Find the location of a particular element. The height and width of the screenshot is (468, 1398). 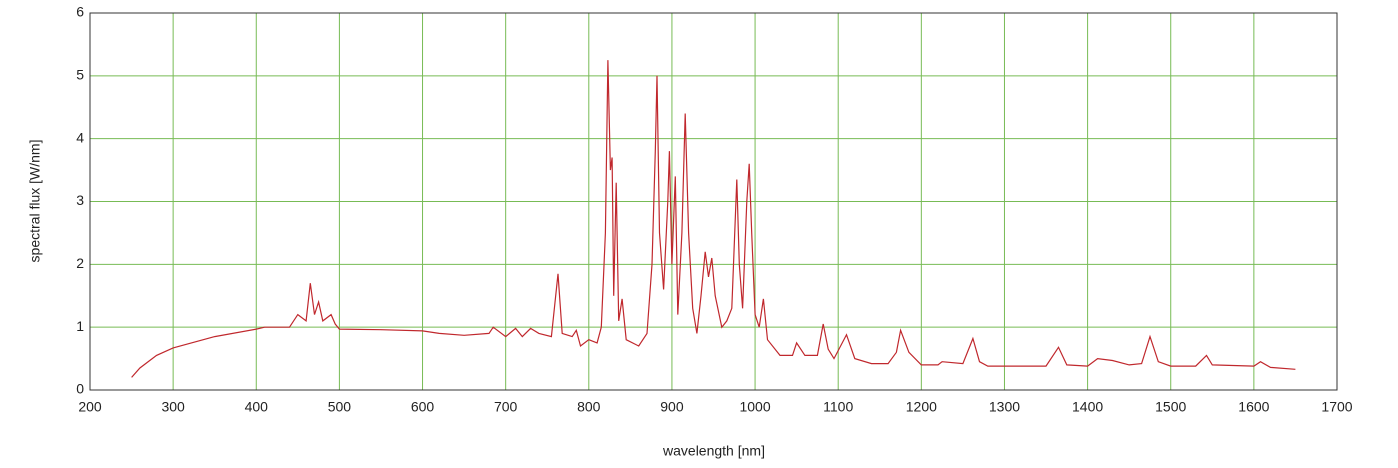

x-tick-label: 1400 is located at coordinates (1087, 407).